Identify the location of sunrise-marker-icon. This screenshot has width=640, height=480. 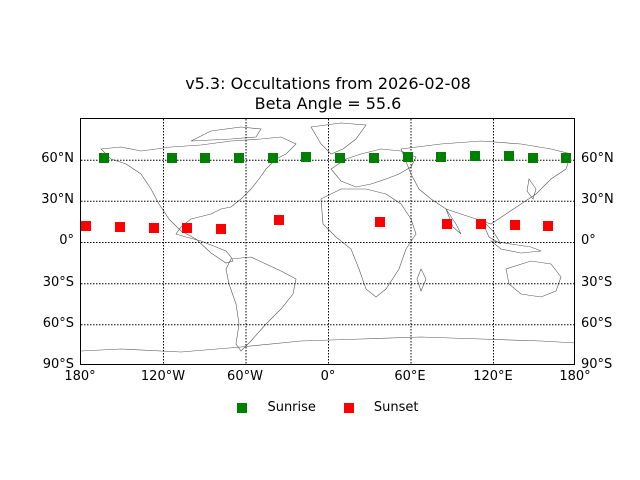
(242, 407).